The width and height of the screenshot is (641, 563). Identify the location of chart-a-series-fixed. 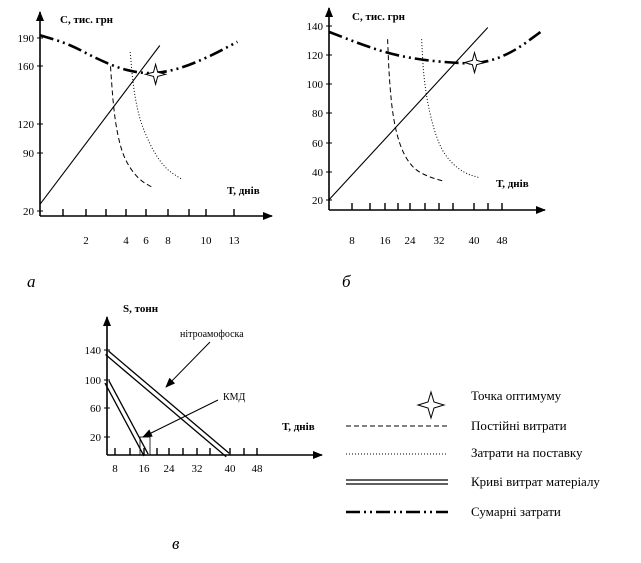
(132, 127).